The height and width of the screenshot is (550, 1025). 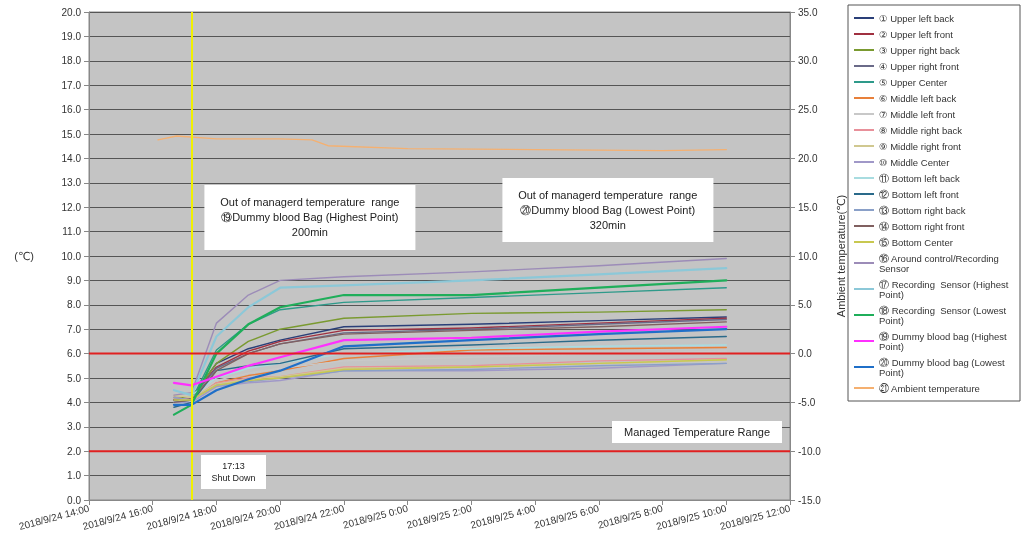 What do you see at coordinates (74, 402) in the screenshot?
I see `y-tick-label: 4.0` at bounding box center [74, 402].